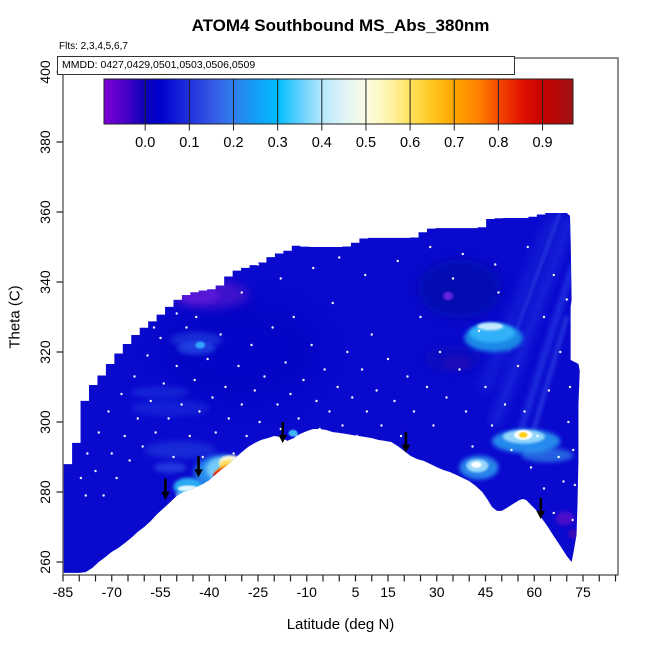 Image resolution: width=650 pixels, height=650 pixels. I want to click on x-tick-label: -55, so click(160, 592).